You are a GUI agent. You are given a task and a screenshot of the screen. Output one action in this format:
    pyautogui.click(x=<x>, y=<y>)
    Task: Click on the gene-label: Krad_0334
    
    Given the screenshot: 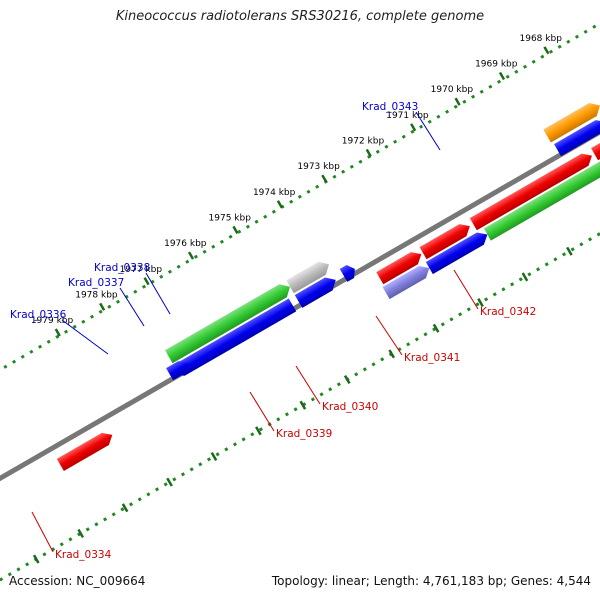 What is the action you would take?
    pyautogui.click(x=83, y=555)
    